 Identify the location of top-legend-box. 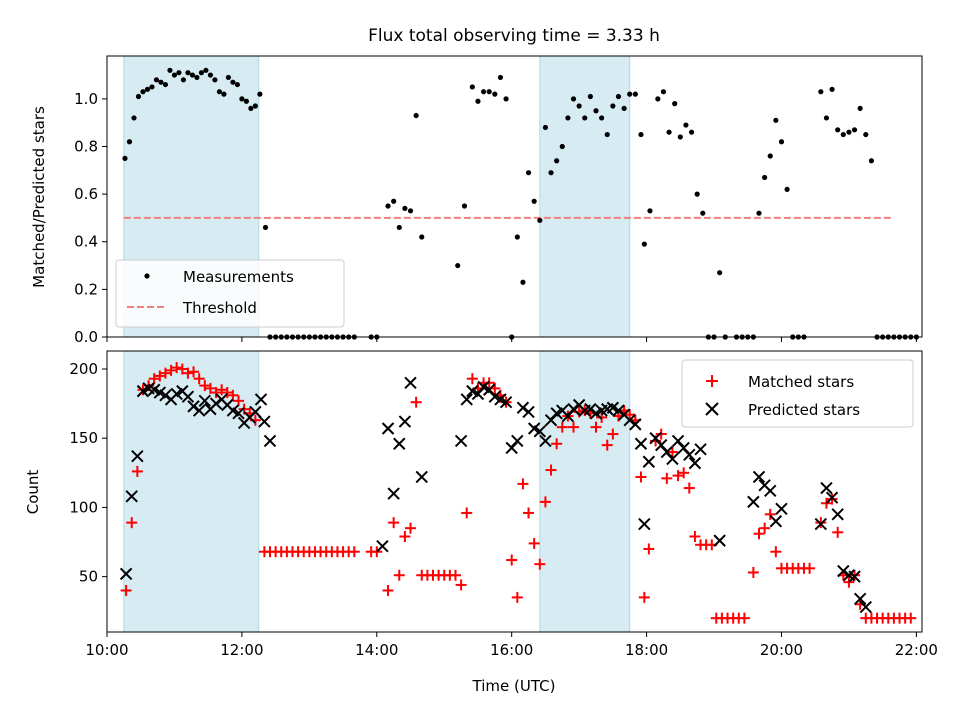
(230, 293).